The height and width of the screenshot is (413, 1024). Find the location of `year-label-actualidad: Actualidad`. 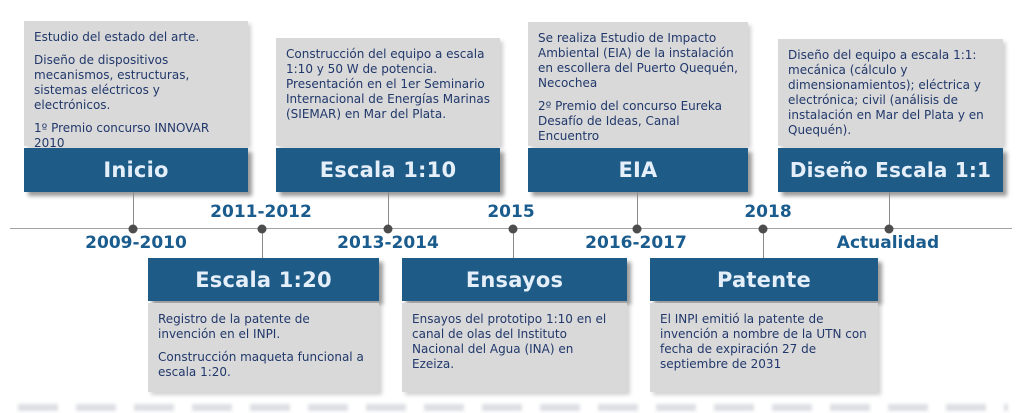

year-label-actualidad: Actualidad is located at coordinates (888, 243).